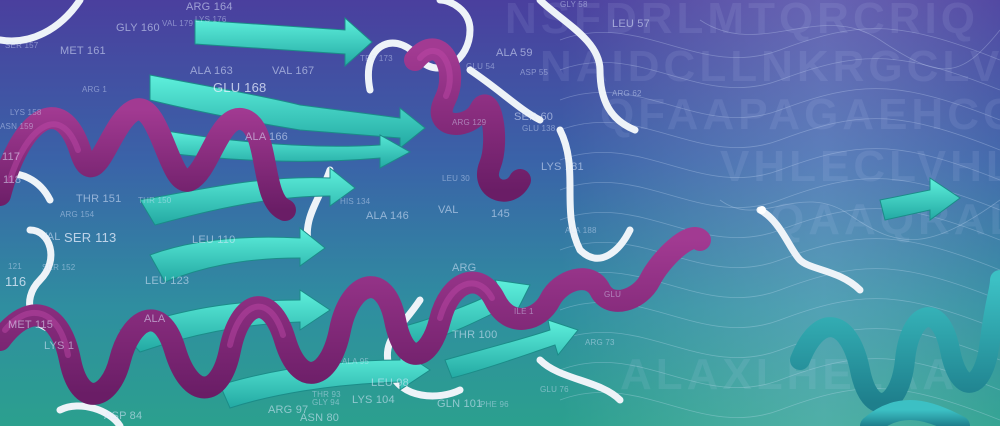  What do you see at coordinates (373, 400) in the screenshot?
I see `residue-label: LYS 104` at bounding box center [373, 400].